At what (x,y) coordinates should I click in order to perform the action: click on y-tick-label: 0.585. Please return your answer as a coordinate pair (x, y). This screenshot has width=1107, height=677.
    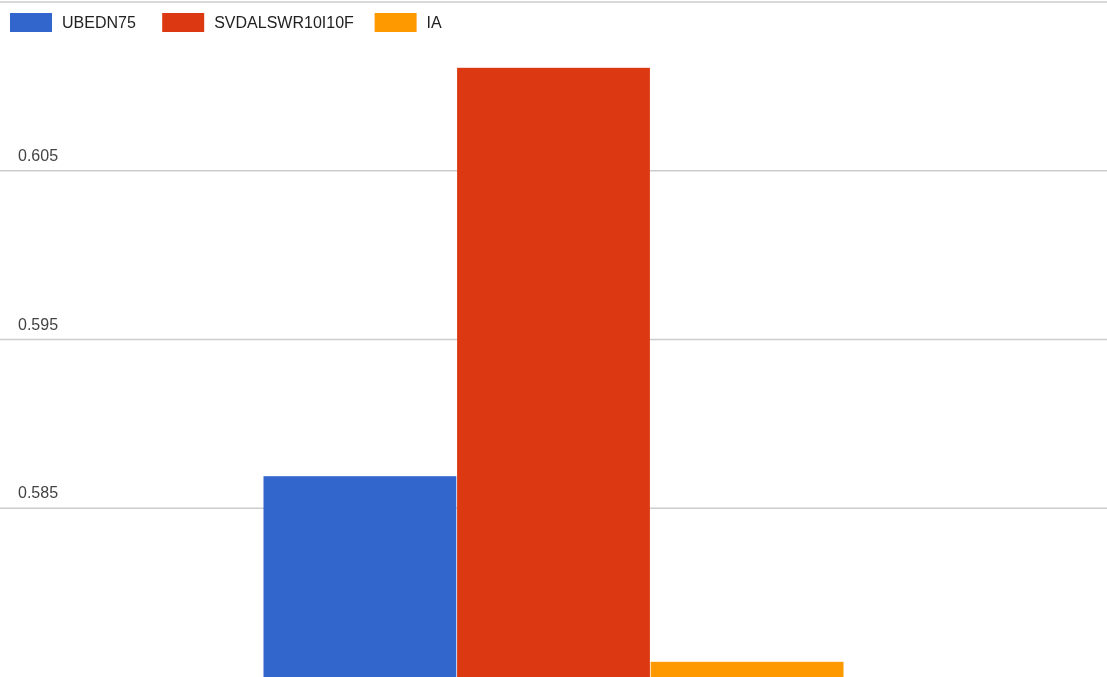
    Looking at the image, I should click on (38, 493).